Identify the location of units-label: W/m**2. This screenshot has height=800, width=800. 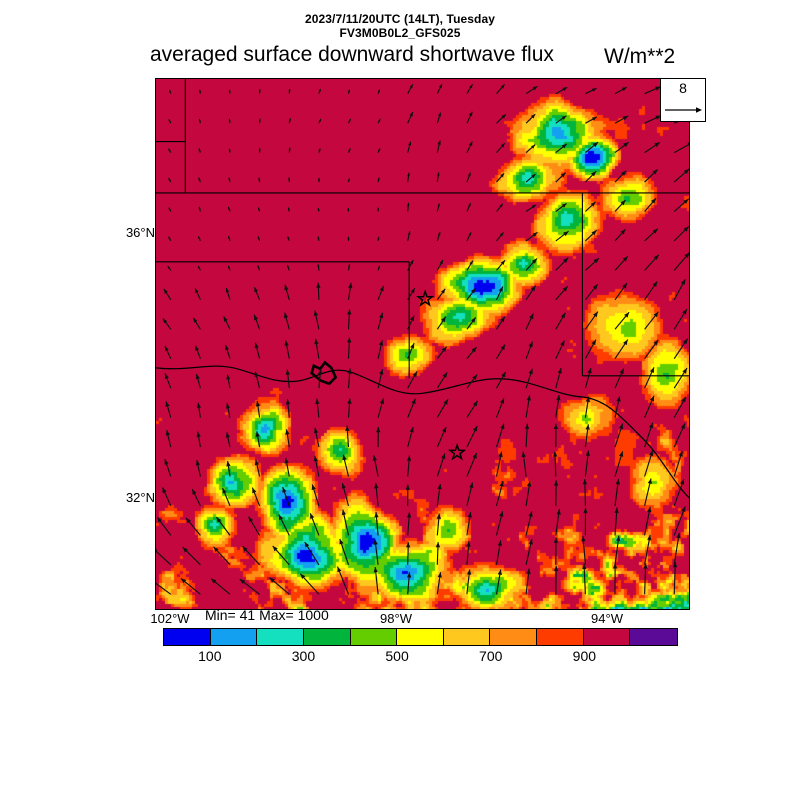
(640, 56).